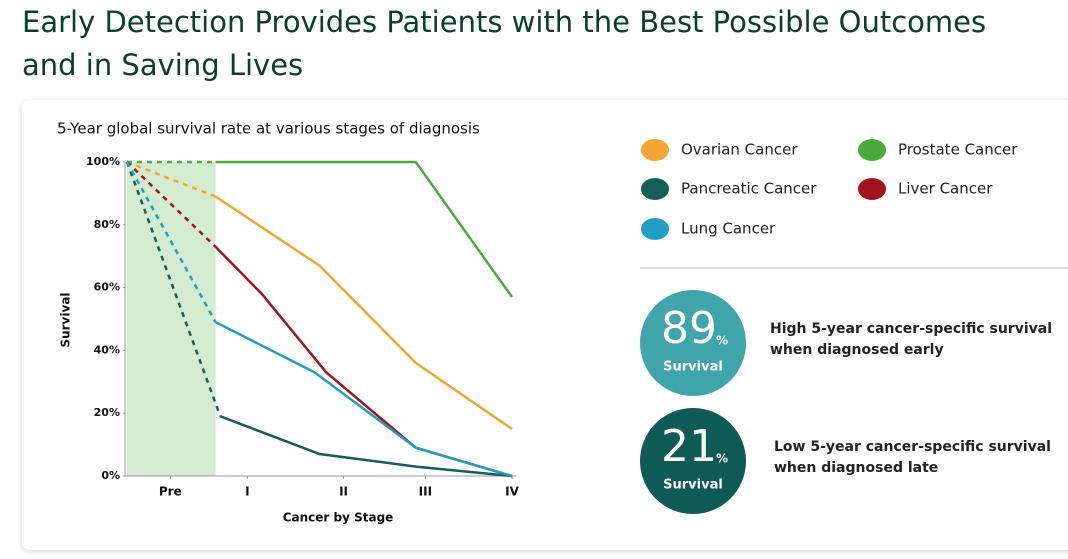 This screenshot has width=1068, height=559. What do you see at coordinates (749, 189) in the screenshot?
I see `legend-label: Pancreatic Cancer` at bounding box center [749, 189].